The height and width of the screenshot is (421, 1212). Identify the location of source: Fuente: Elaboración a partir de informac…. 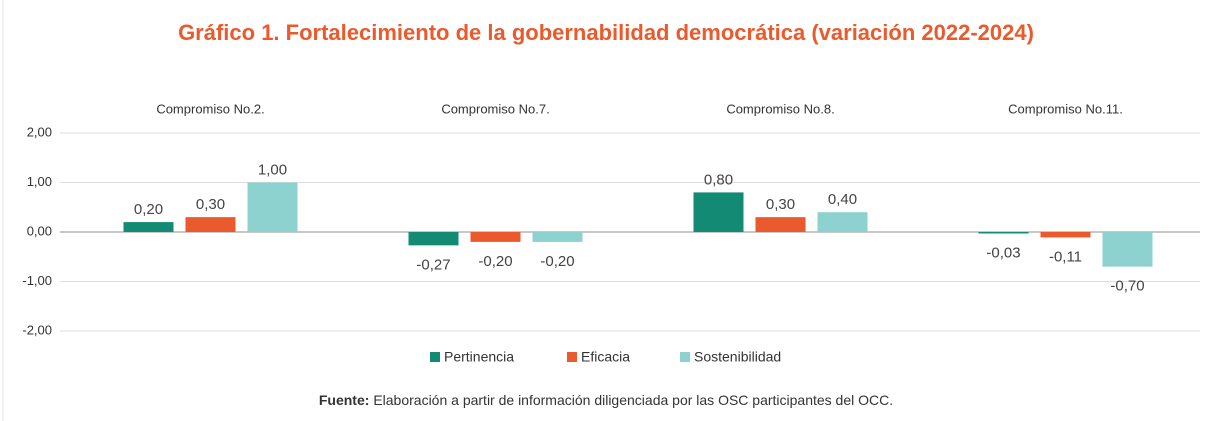
(606, 400).